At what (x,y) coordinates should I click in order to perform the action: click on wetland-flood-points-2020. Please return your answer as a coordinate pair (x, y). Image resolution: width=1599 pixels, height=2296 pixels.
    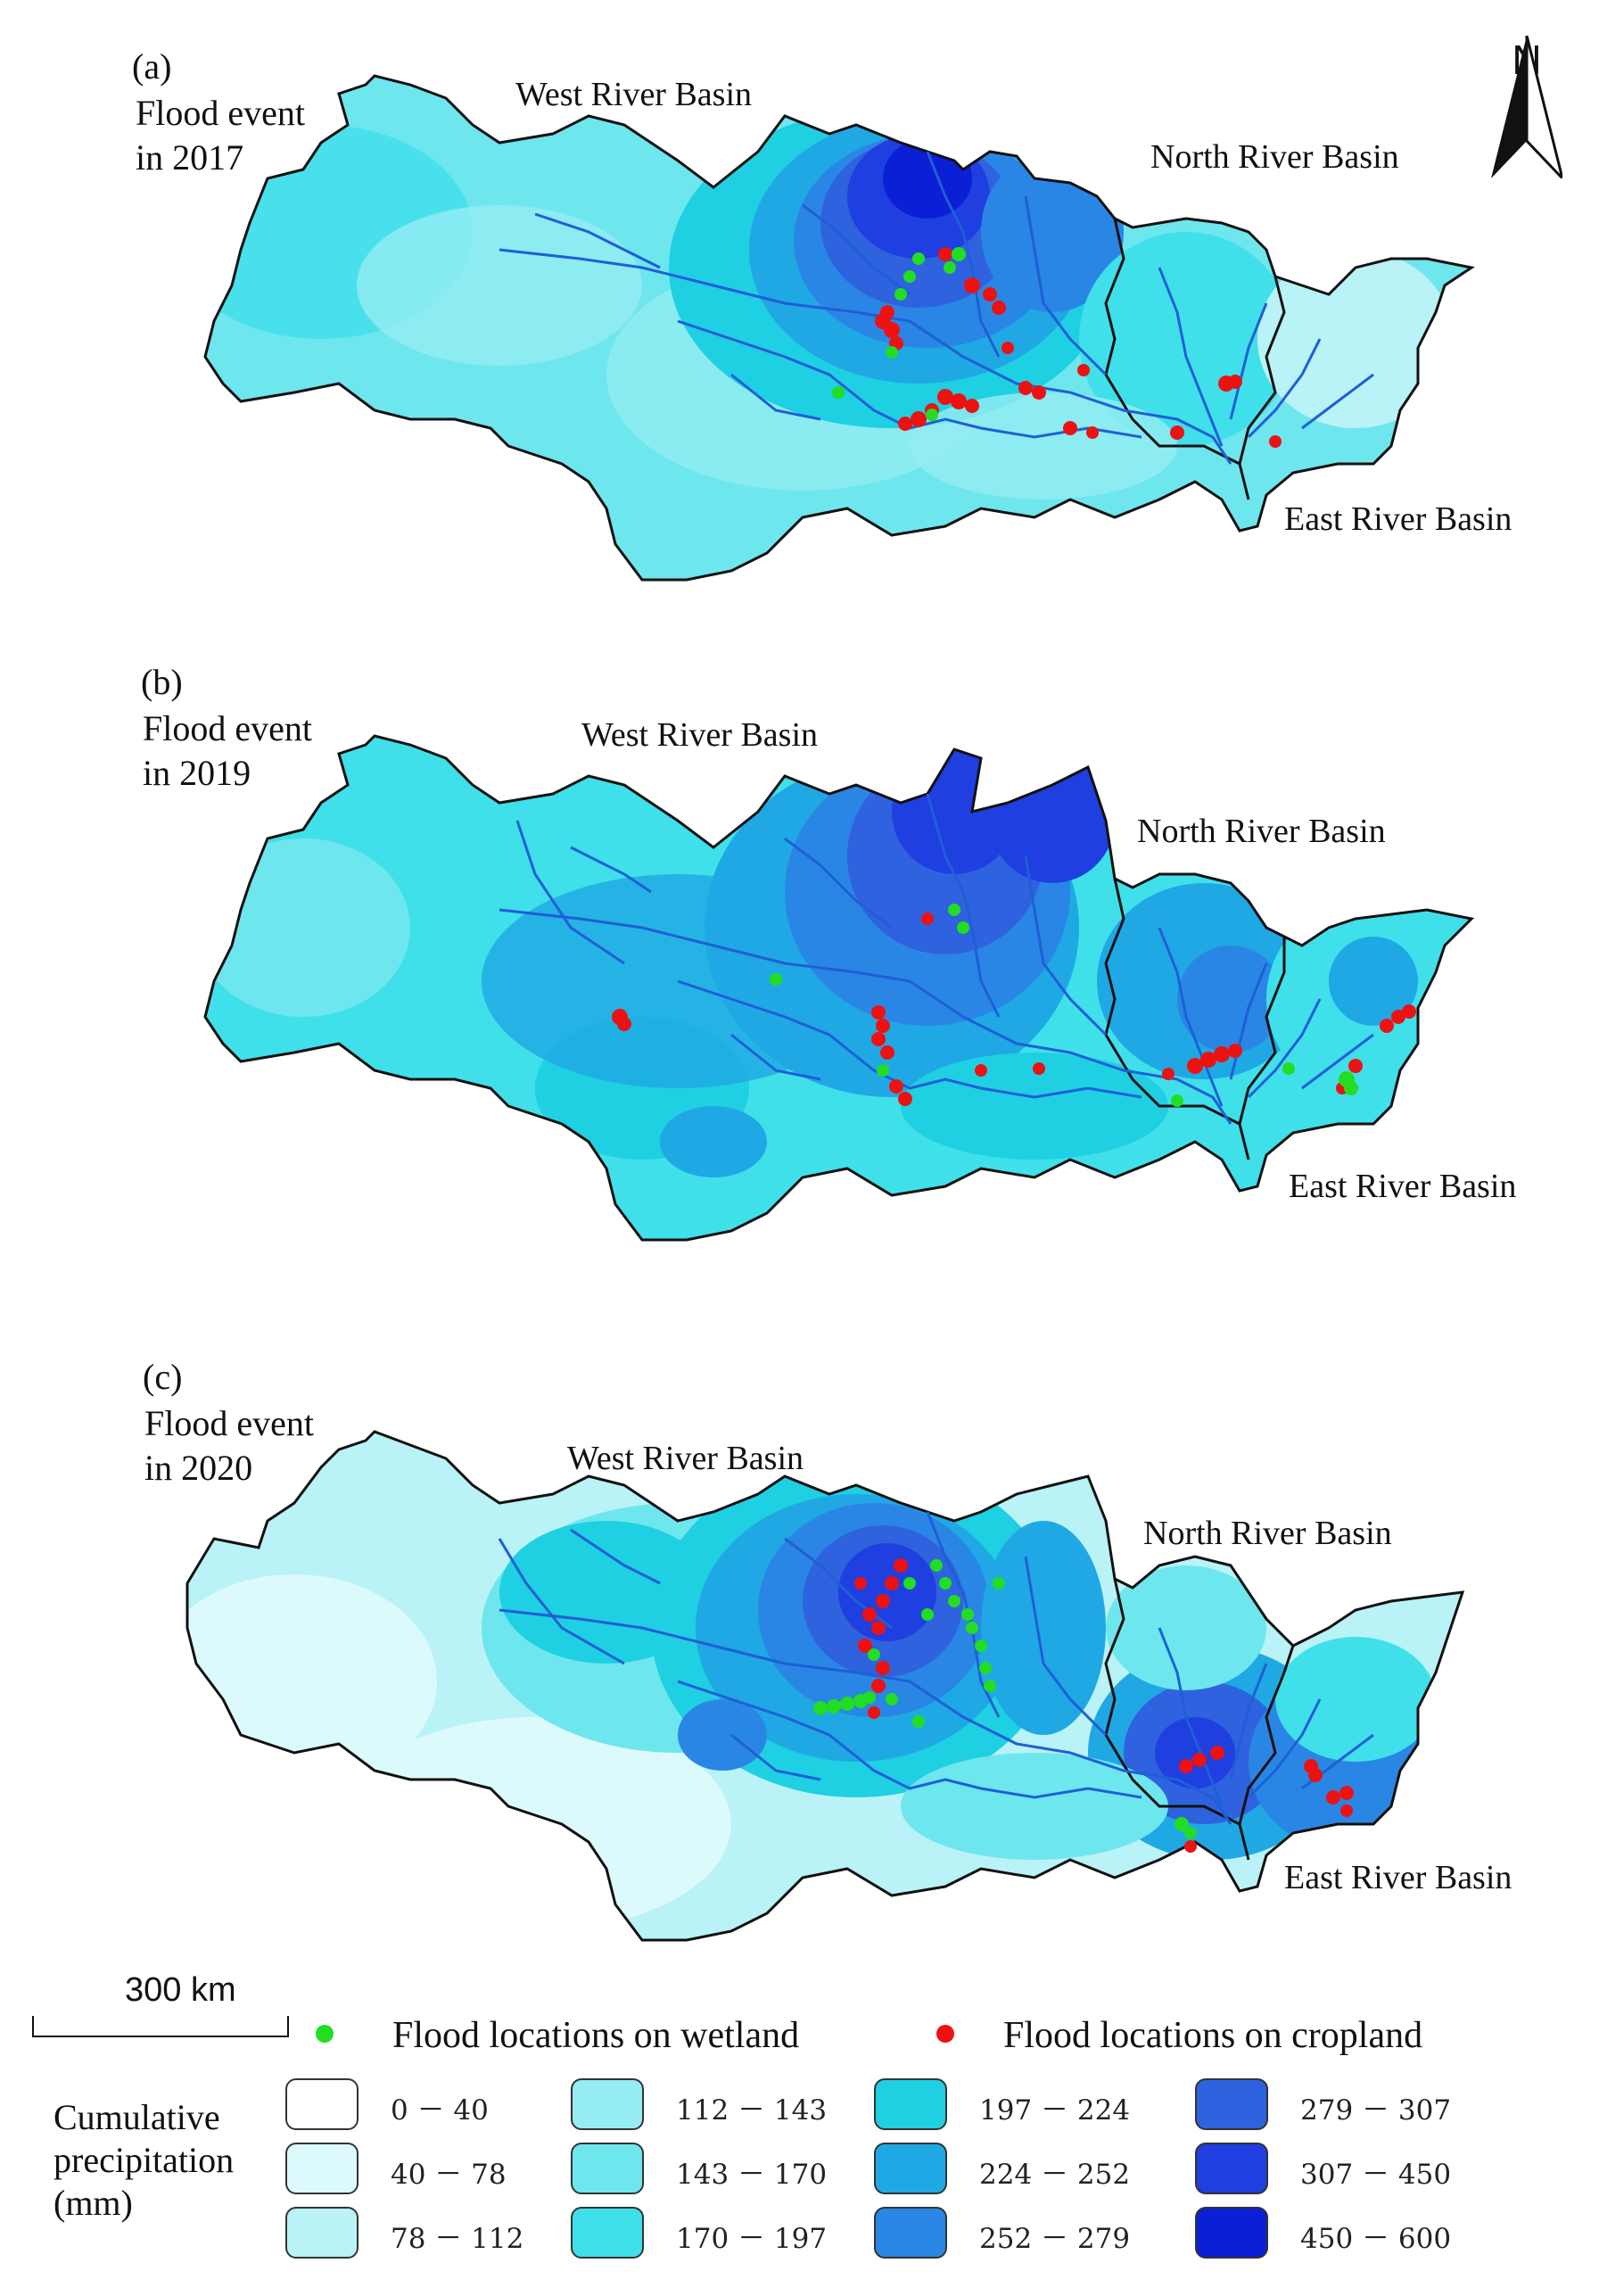
    Looking at the image, I should click on (1005, 1699).